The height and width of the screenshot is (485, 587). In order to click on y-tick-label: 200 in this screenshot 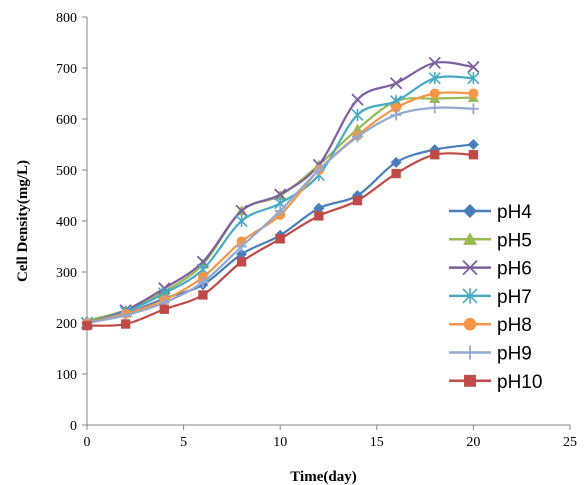, I will do `click(66, 324)`.